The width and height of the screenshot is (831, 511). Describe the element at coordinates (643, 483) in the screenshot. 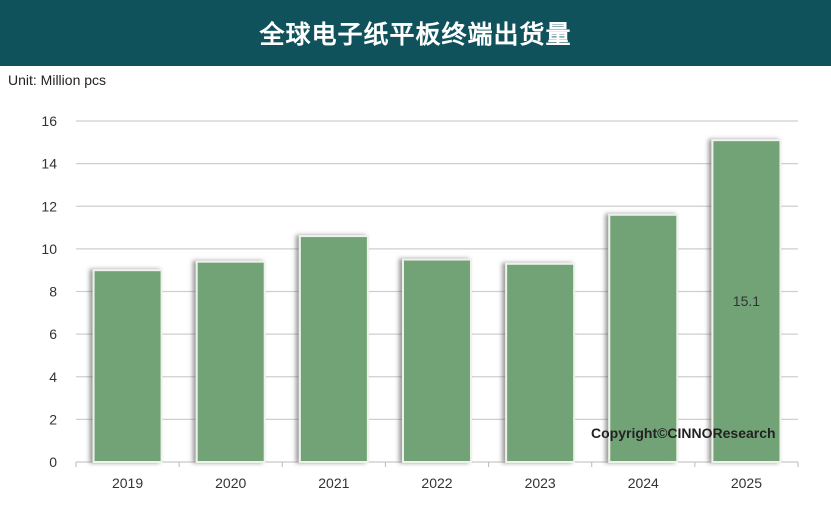

I see `x-tick-label: 2024` at that location.